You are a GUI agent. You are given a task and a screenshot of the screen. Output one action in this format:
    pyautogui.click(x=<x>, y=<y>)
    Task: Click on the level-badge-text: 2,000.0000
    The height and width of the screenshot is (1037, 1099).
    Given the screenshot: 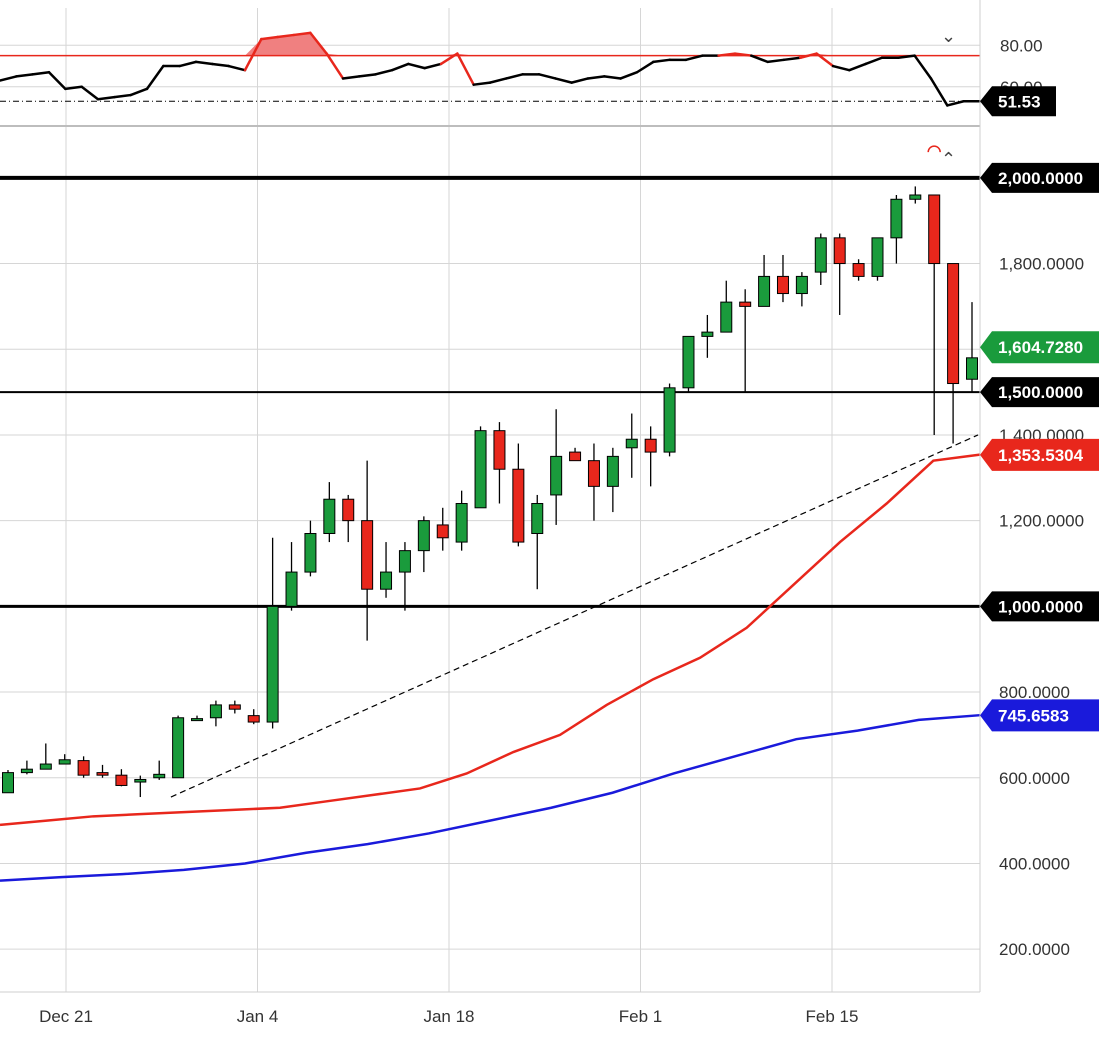 What is the action you would take?
    pyautogui.click(x=1040, y=178)
    